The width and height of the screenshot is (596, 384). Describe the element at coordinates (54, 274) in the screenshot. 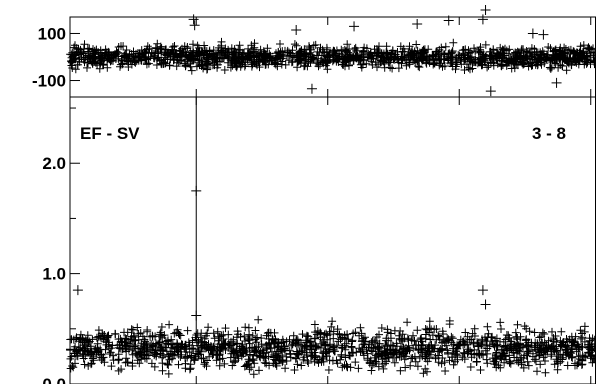

I see `bottom-ytick-label: 1.0` at that location.